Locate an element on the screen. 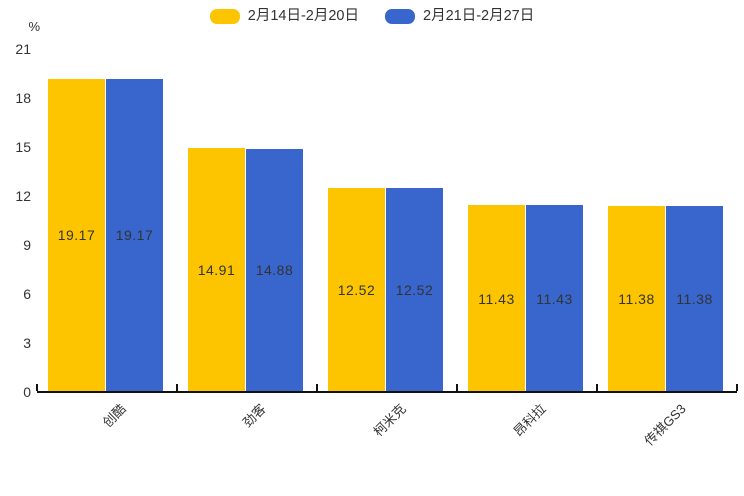 The width and height of the screenshot is (744, 496). y-axis-tick-label: 12 is located at coordinates (23, 196).